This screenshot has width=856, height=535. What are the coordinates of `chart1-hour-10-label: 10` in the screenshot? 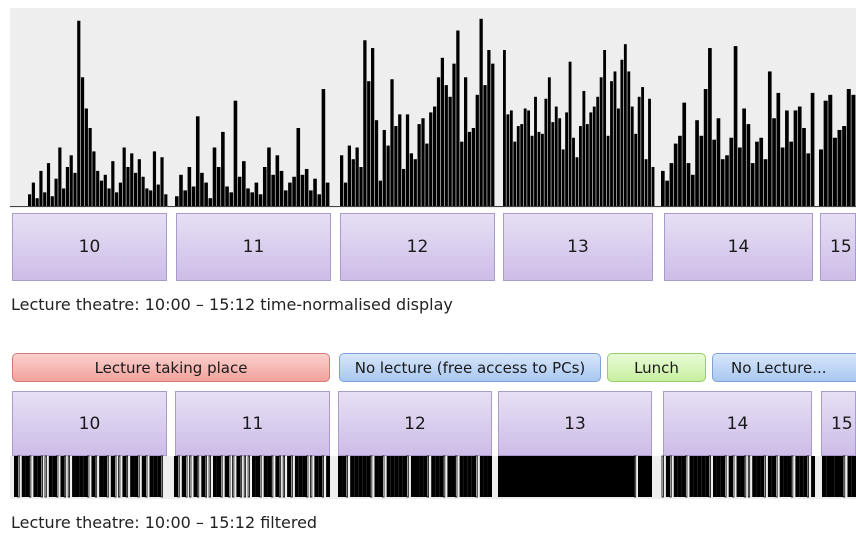 It's located at (89, 247).